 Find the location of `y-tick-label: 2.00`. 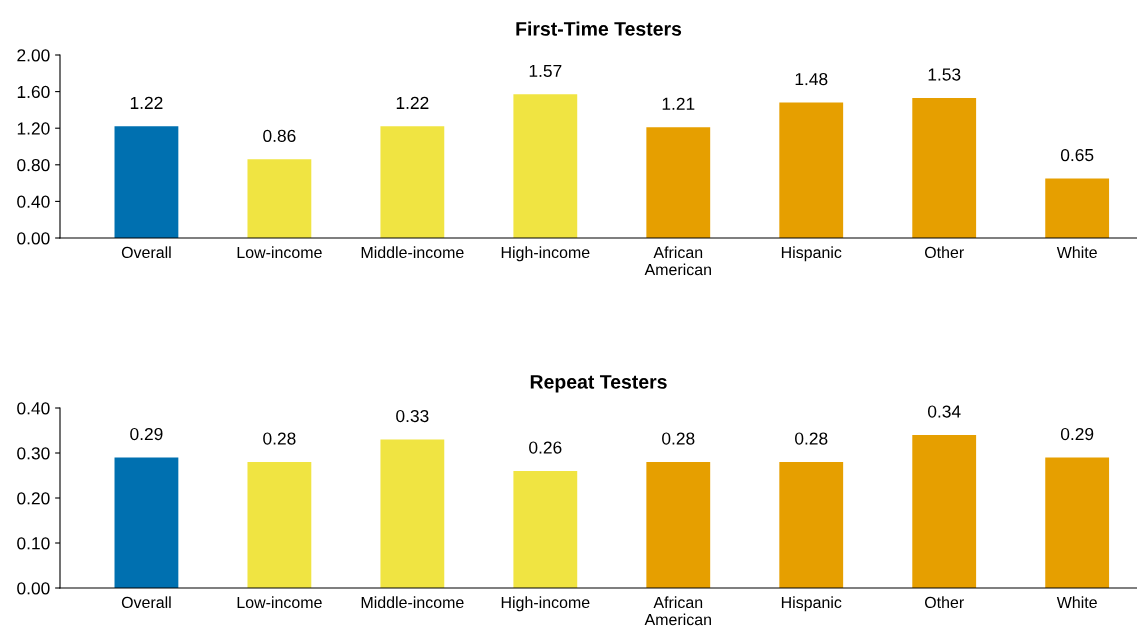

y-tick-label: 2.00 is located at coordinates (33, 55).